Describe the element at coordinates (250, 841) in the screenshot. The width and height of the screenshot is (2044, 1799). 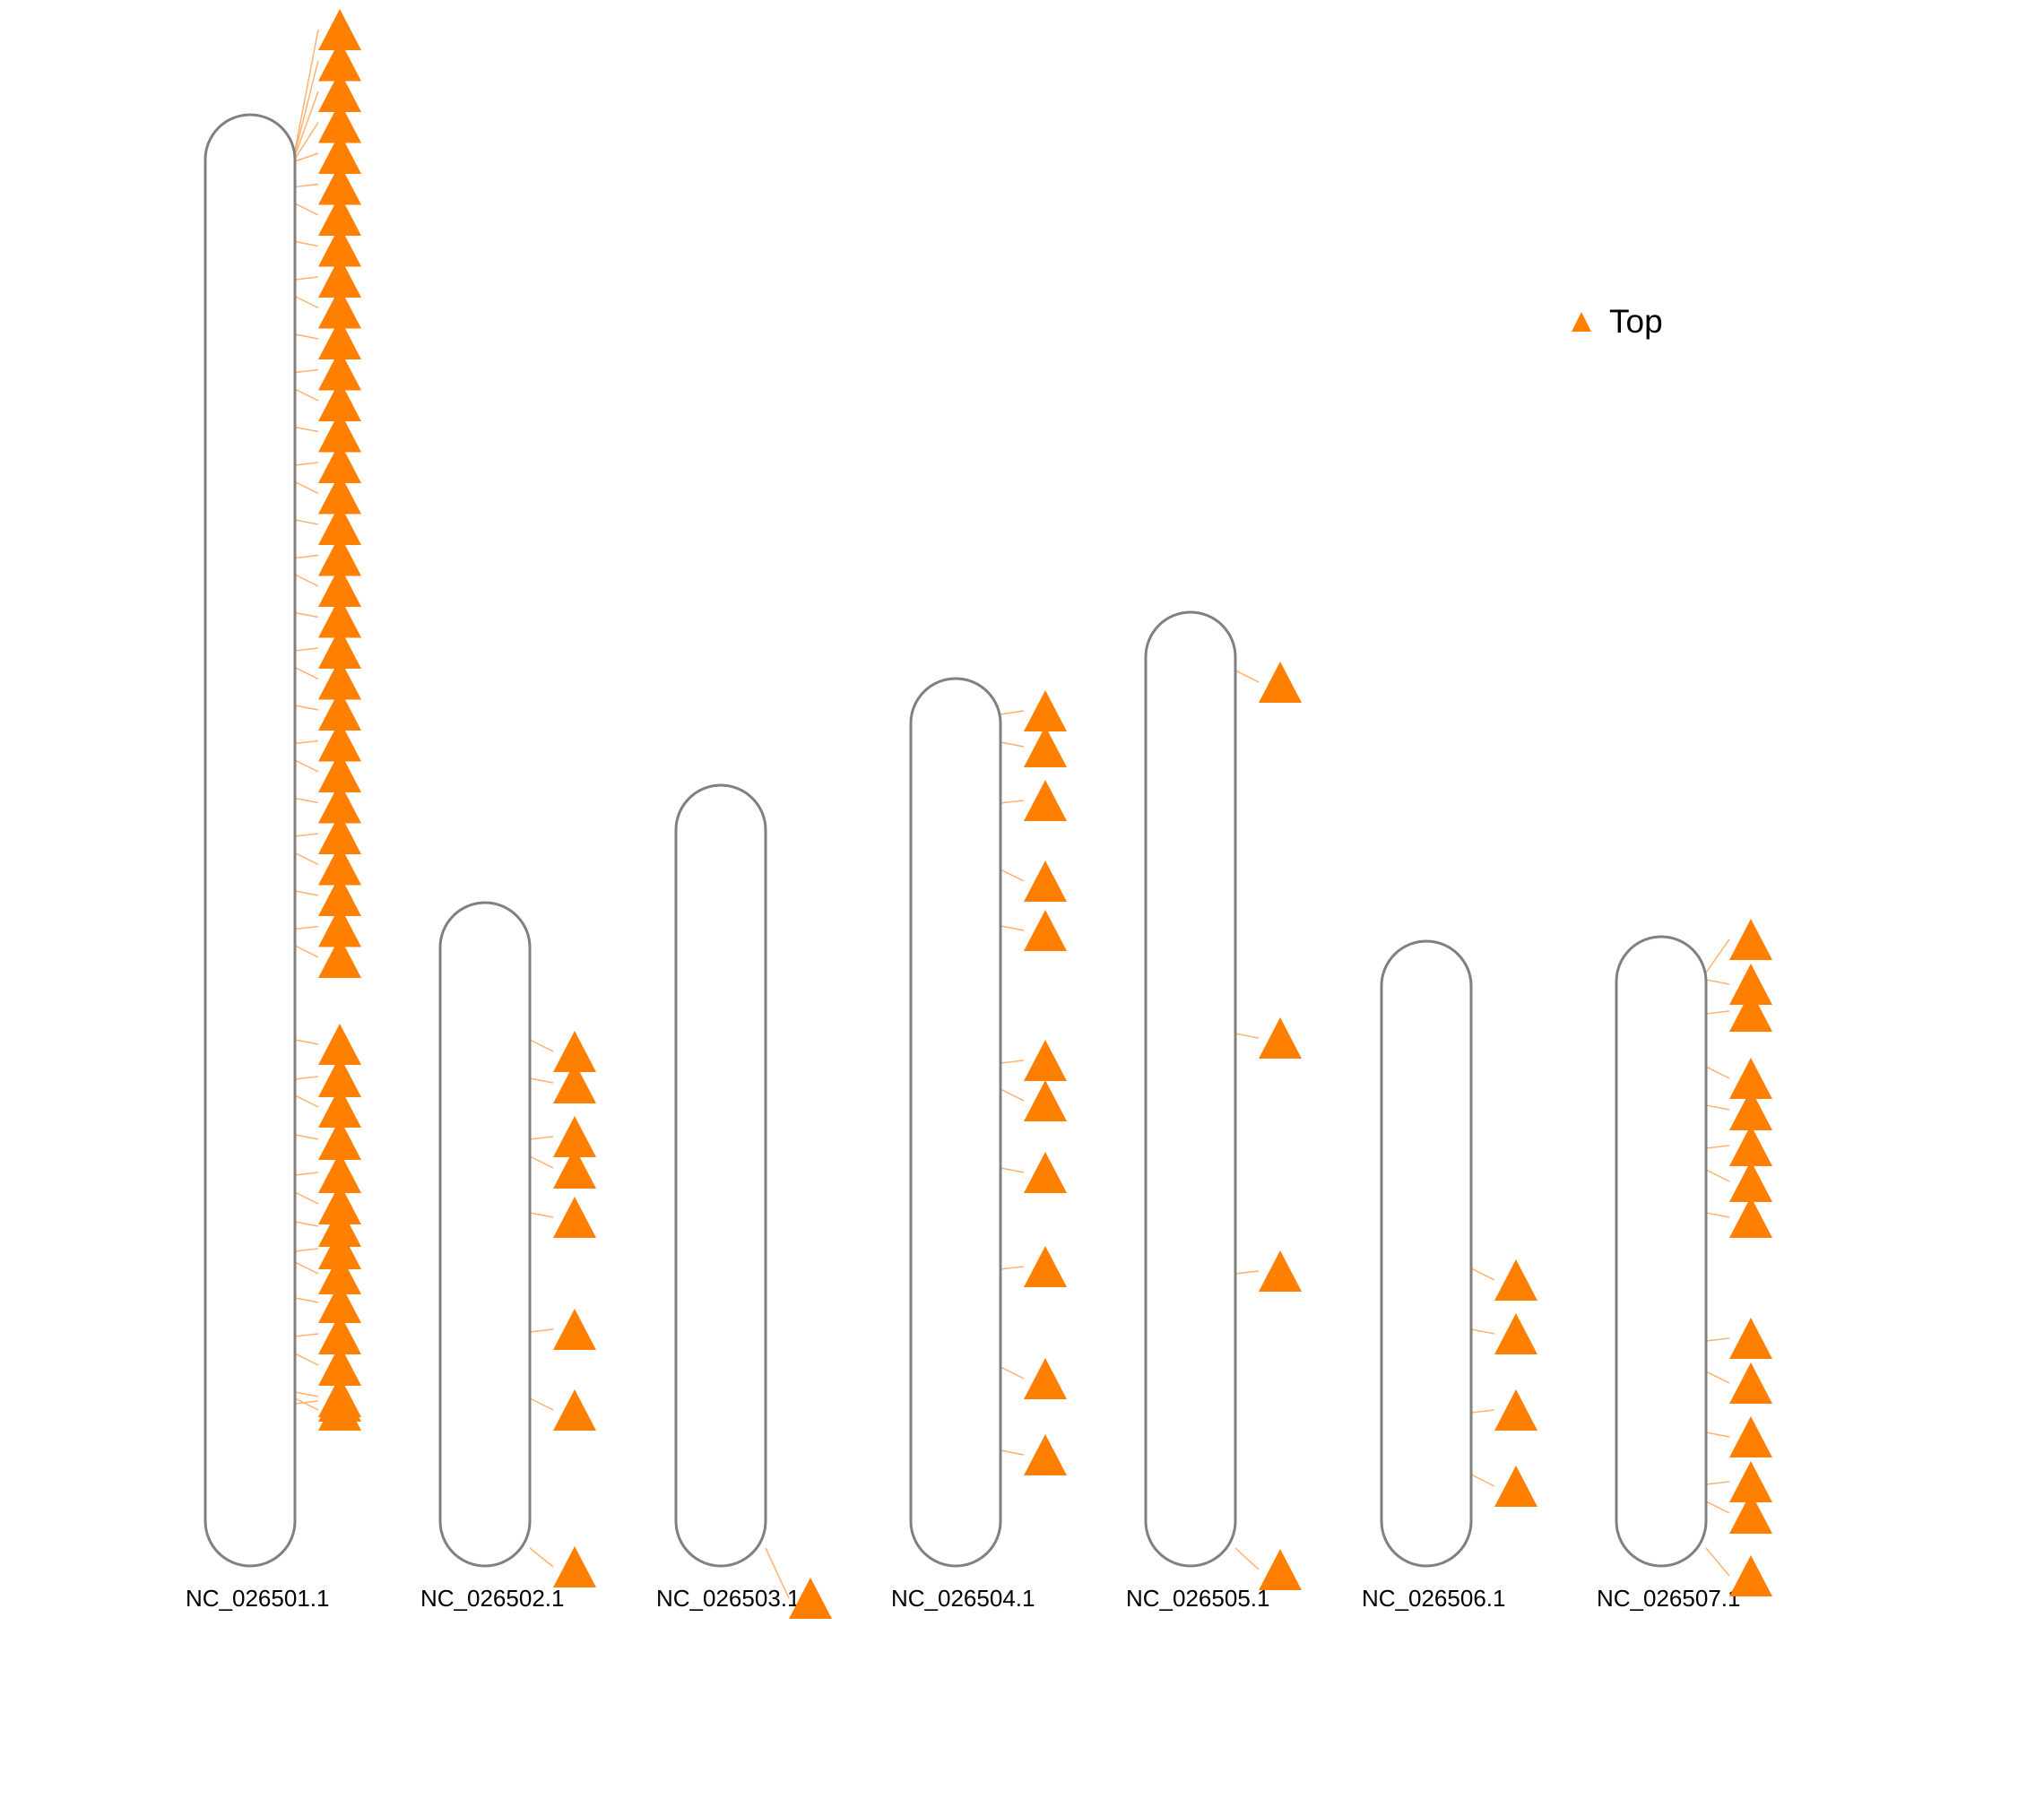
I see `chromosome-NC_026501.1` at that location.